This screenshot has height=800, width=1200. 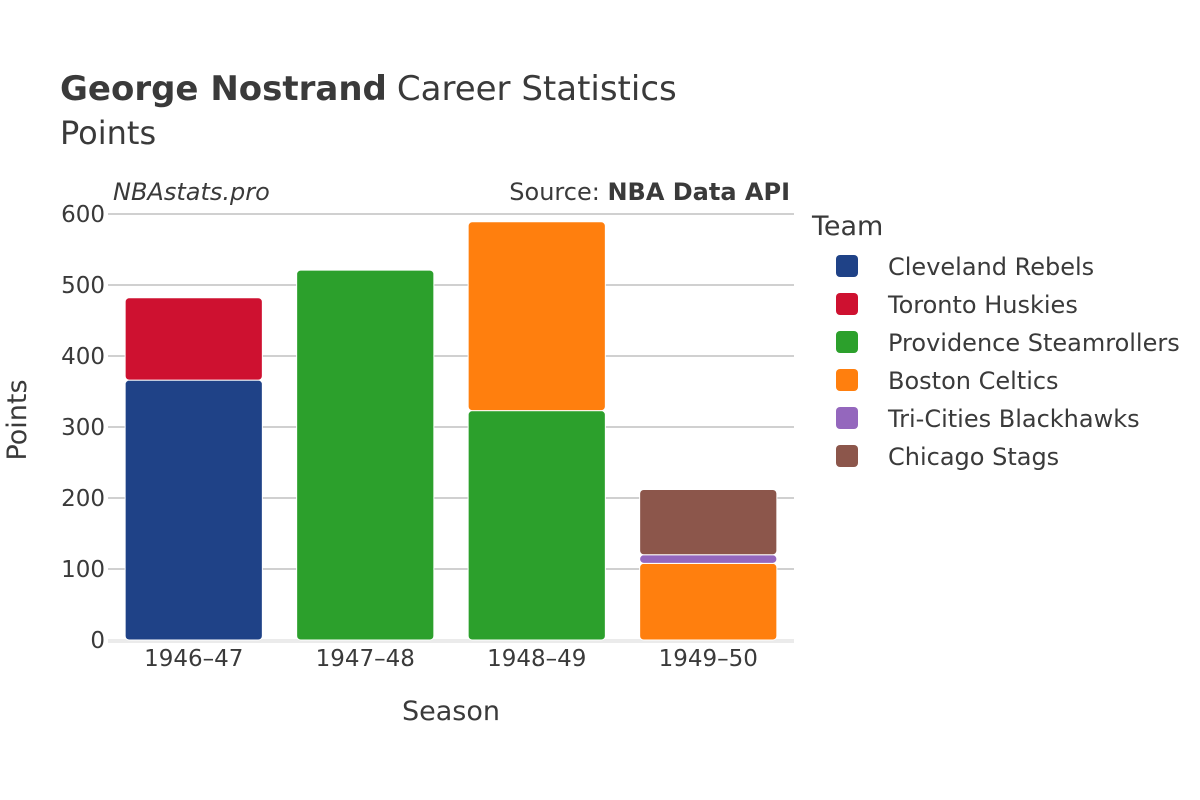 What do you see at coordinates (558, 192) in the screenshot?
I see `source-prefix: Source:` at bounding box center [558, 192].